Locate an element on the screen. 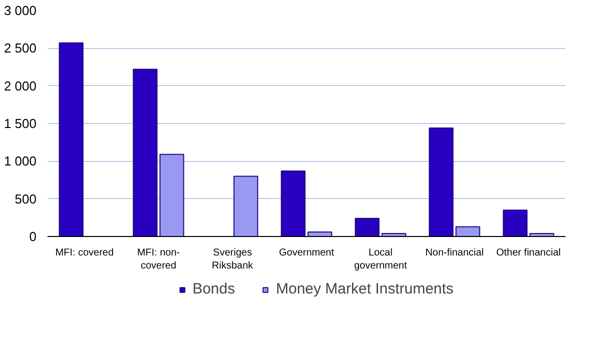 The image size is (596, 340). y-tick-label: 2 000 is located at coordinates (20, 86).